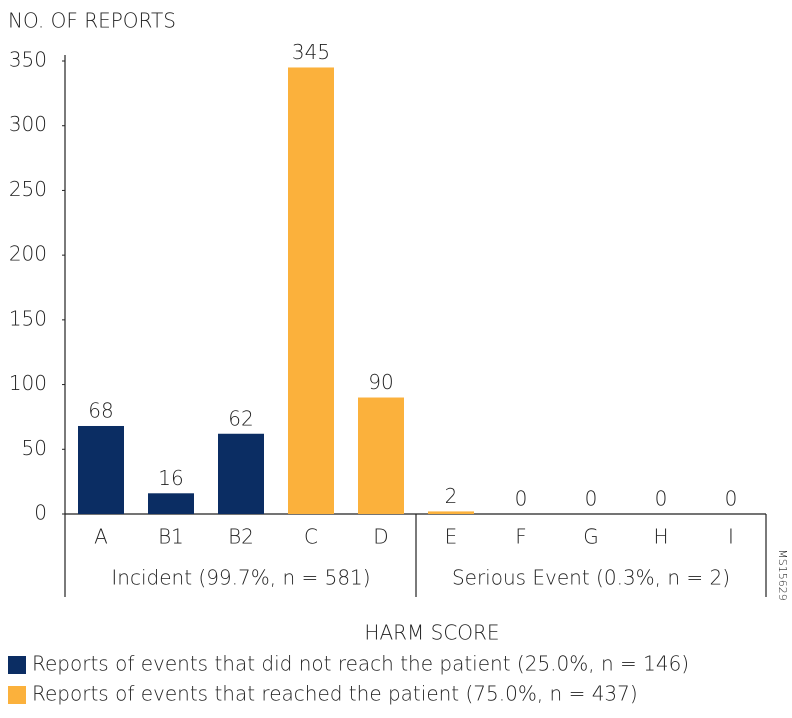  Describe the element at coordinates (28, 60) in the screenshot. I see `y-tick-label: 350` at that location.